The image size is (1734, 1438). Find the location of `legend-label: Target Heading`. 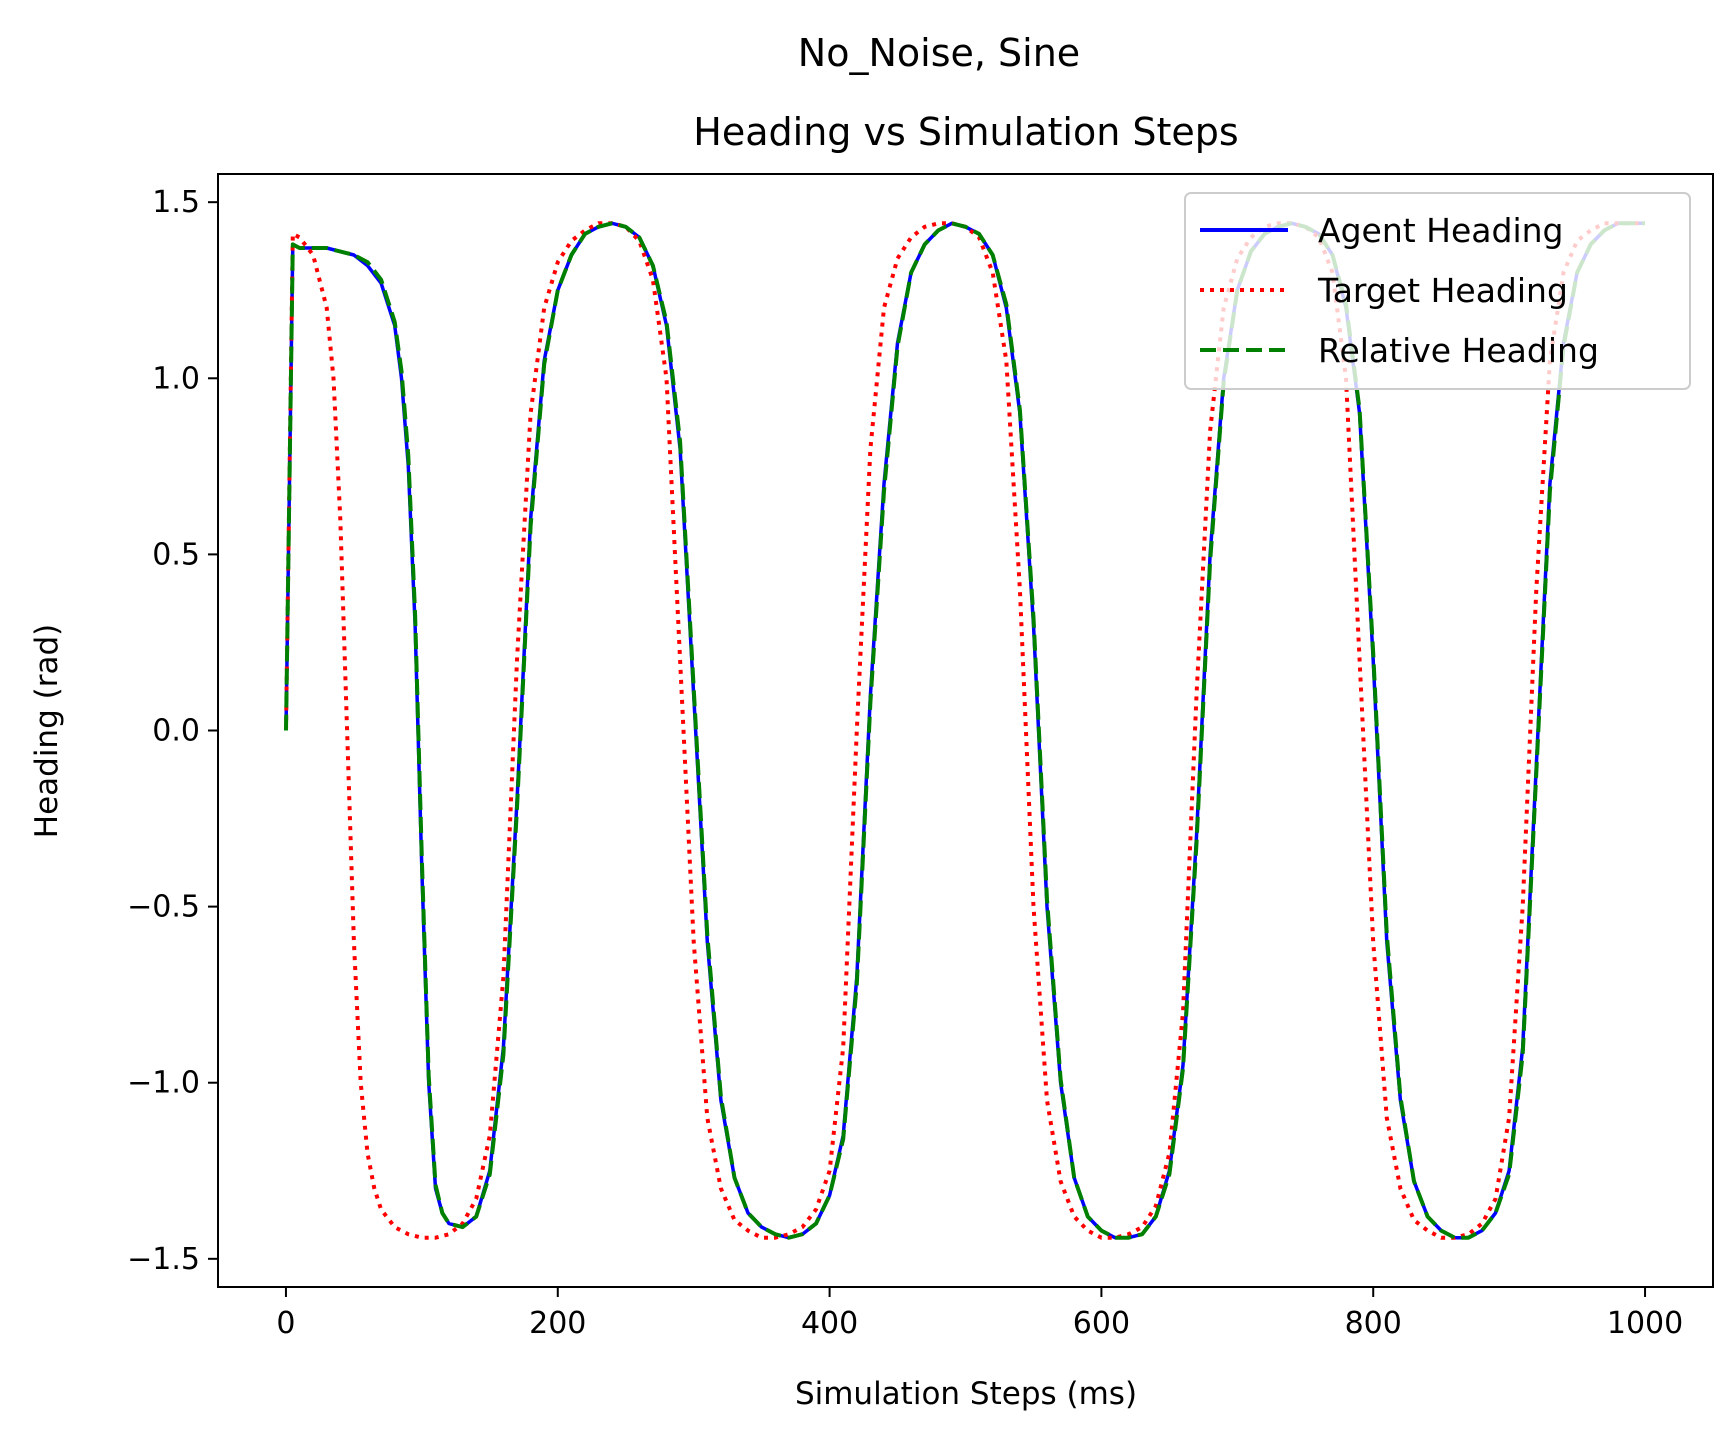

legend-label: Target Heading is located at coordinates (1442, 290).